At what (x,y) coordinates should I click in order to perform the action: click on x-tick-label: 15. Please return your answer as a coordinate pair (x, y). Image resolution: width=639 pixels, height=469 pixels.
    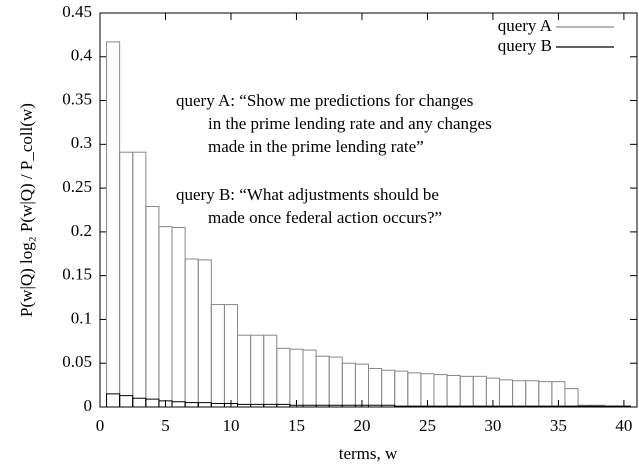
    Looking at the image, I should click on (296, 425).